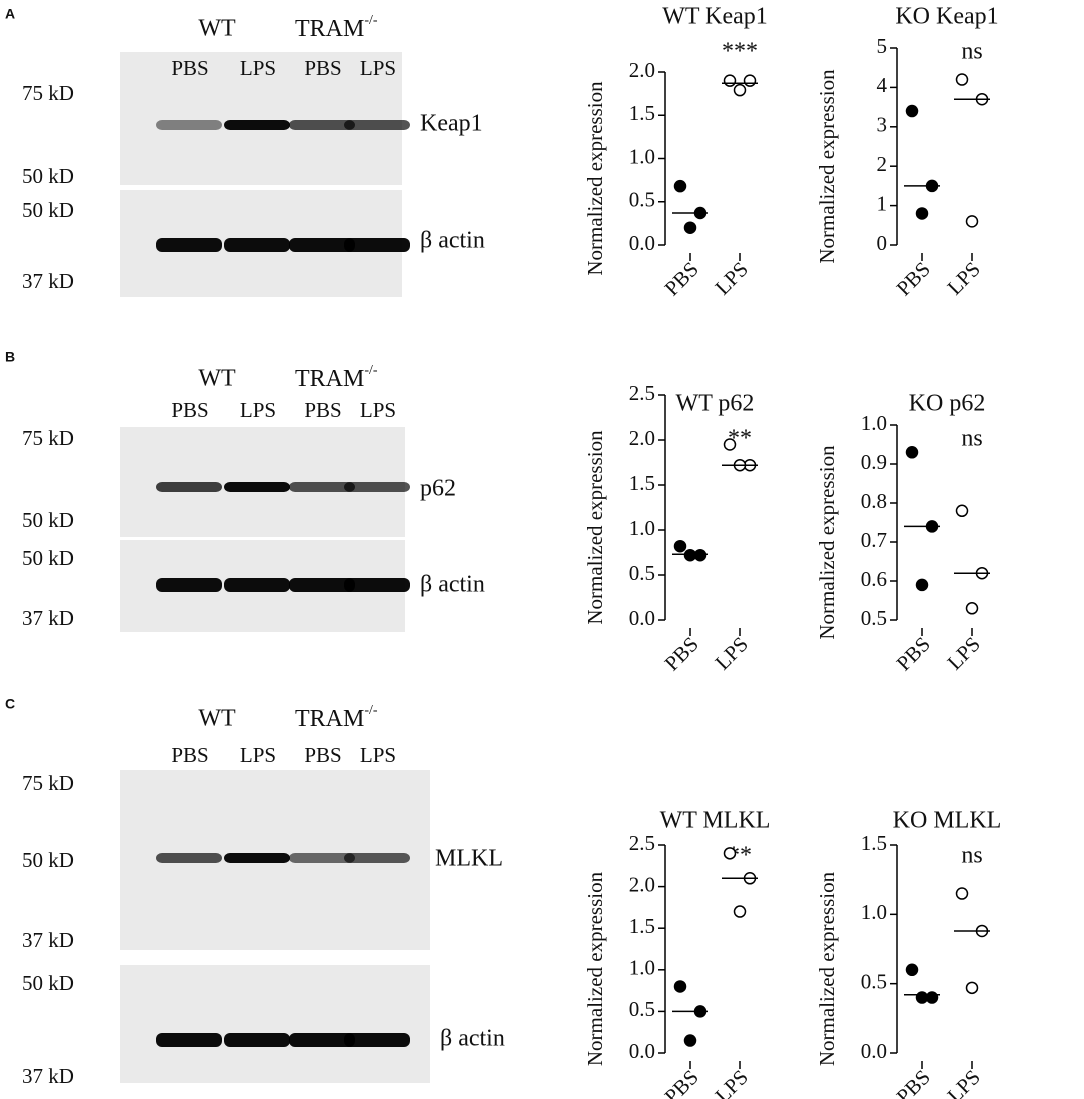  Describe the element at coordinates (261, 118) in the screenshot. I see `blot` at that location.